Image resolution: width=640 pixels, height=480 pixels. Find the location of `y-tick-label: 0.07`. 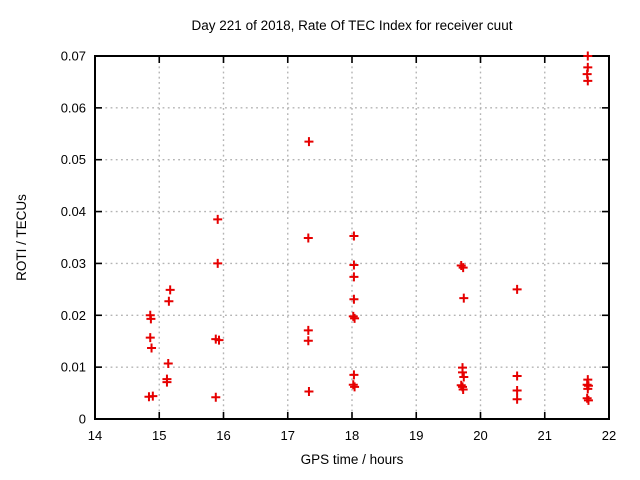

y-tick-label: 0.07 is located at coordinates (73, 56).